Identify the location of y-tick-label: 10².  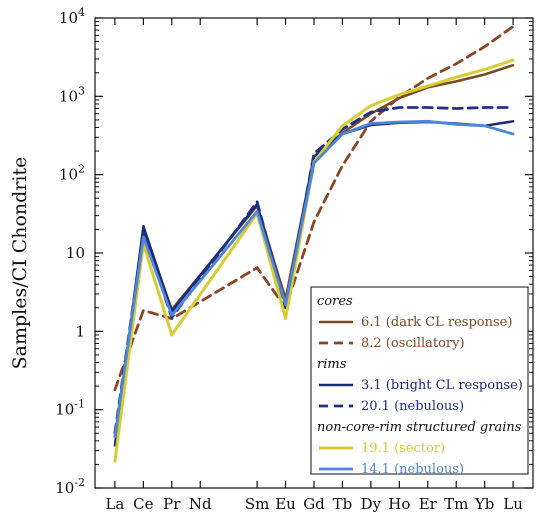
(72, 173).